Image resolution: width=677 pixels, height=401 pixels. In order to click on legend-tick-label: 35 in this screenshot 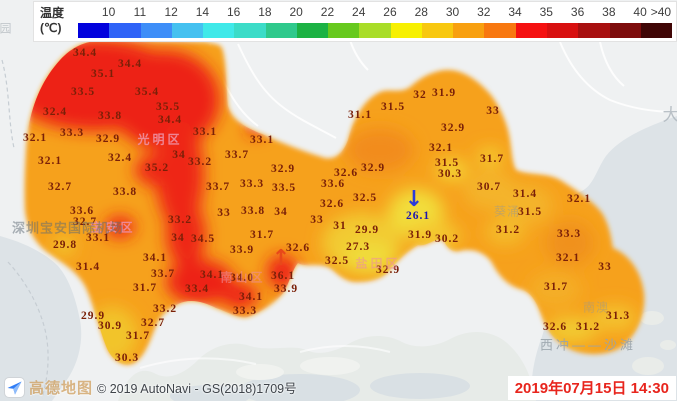, I will do `click(546, 12)`.